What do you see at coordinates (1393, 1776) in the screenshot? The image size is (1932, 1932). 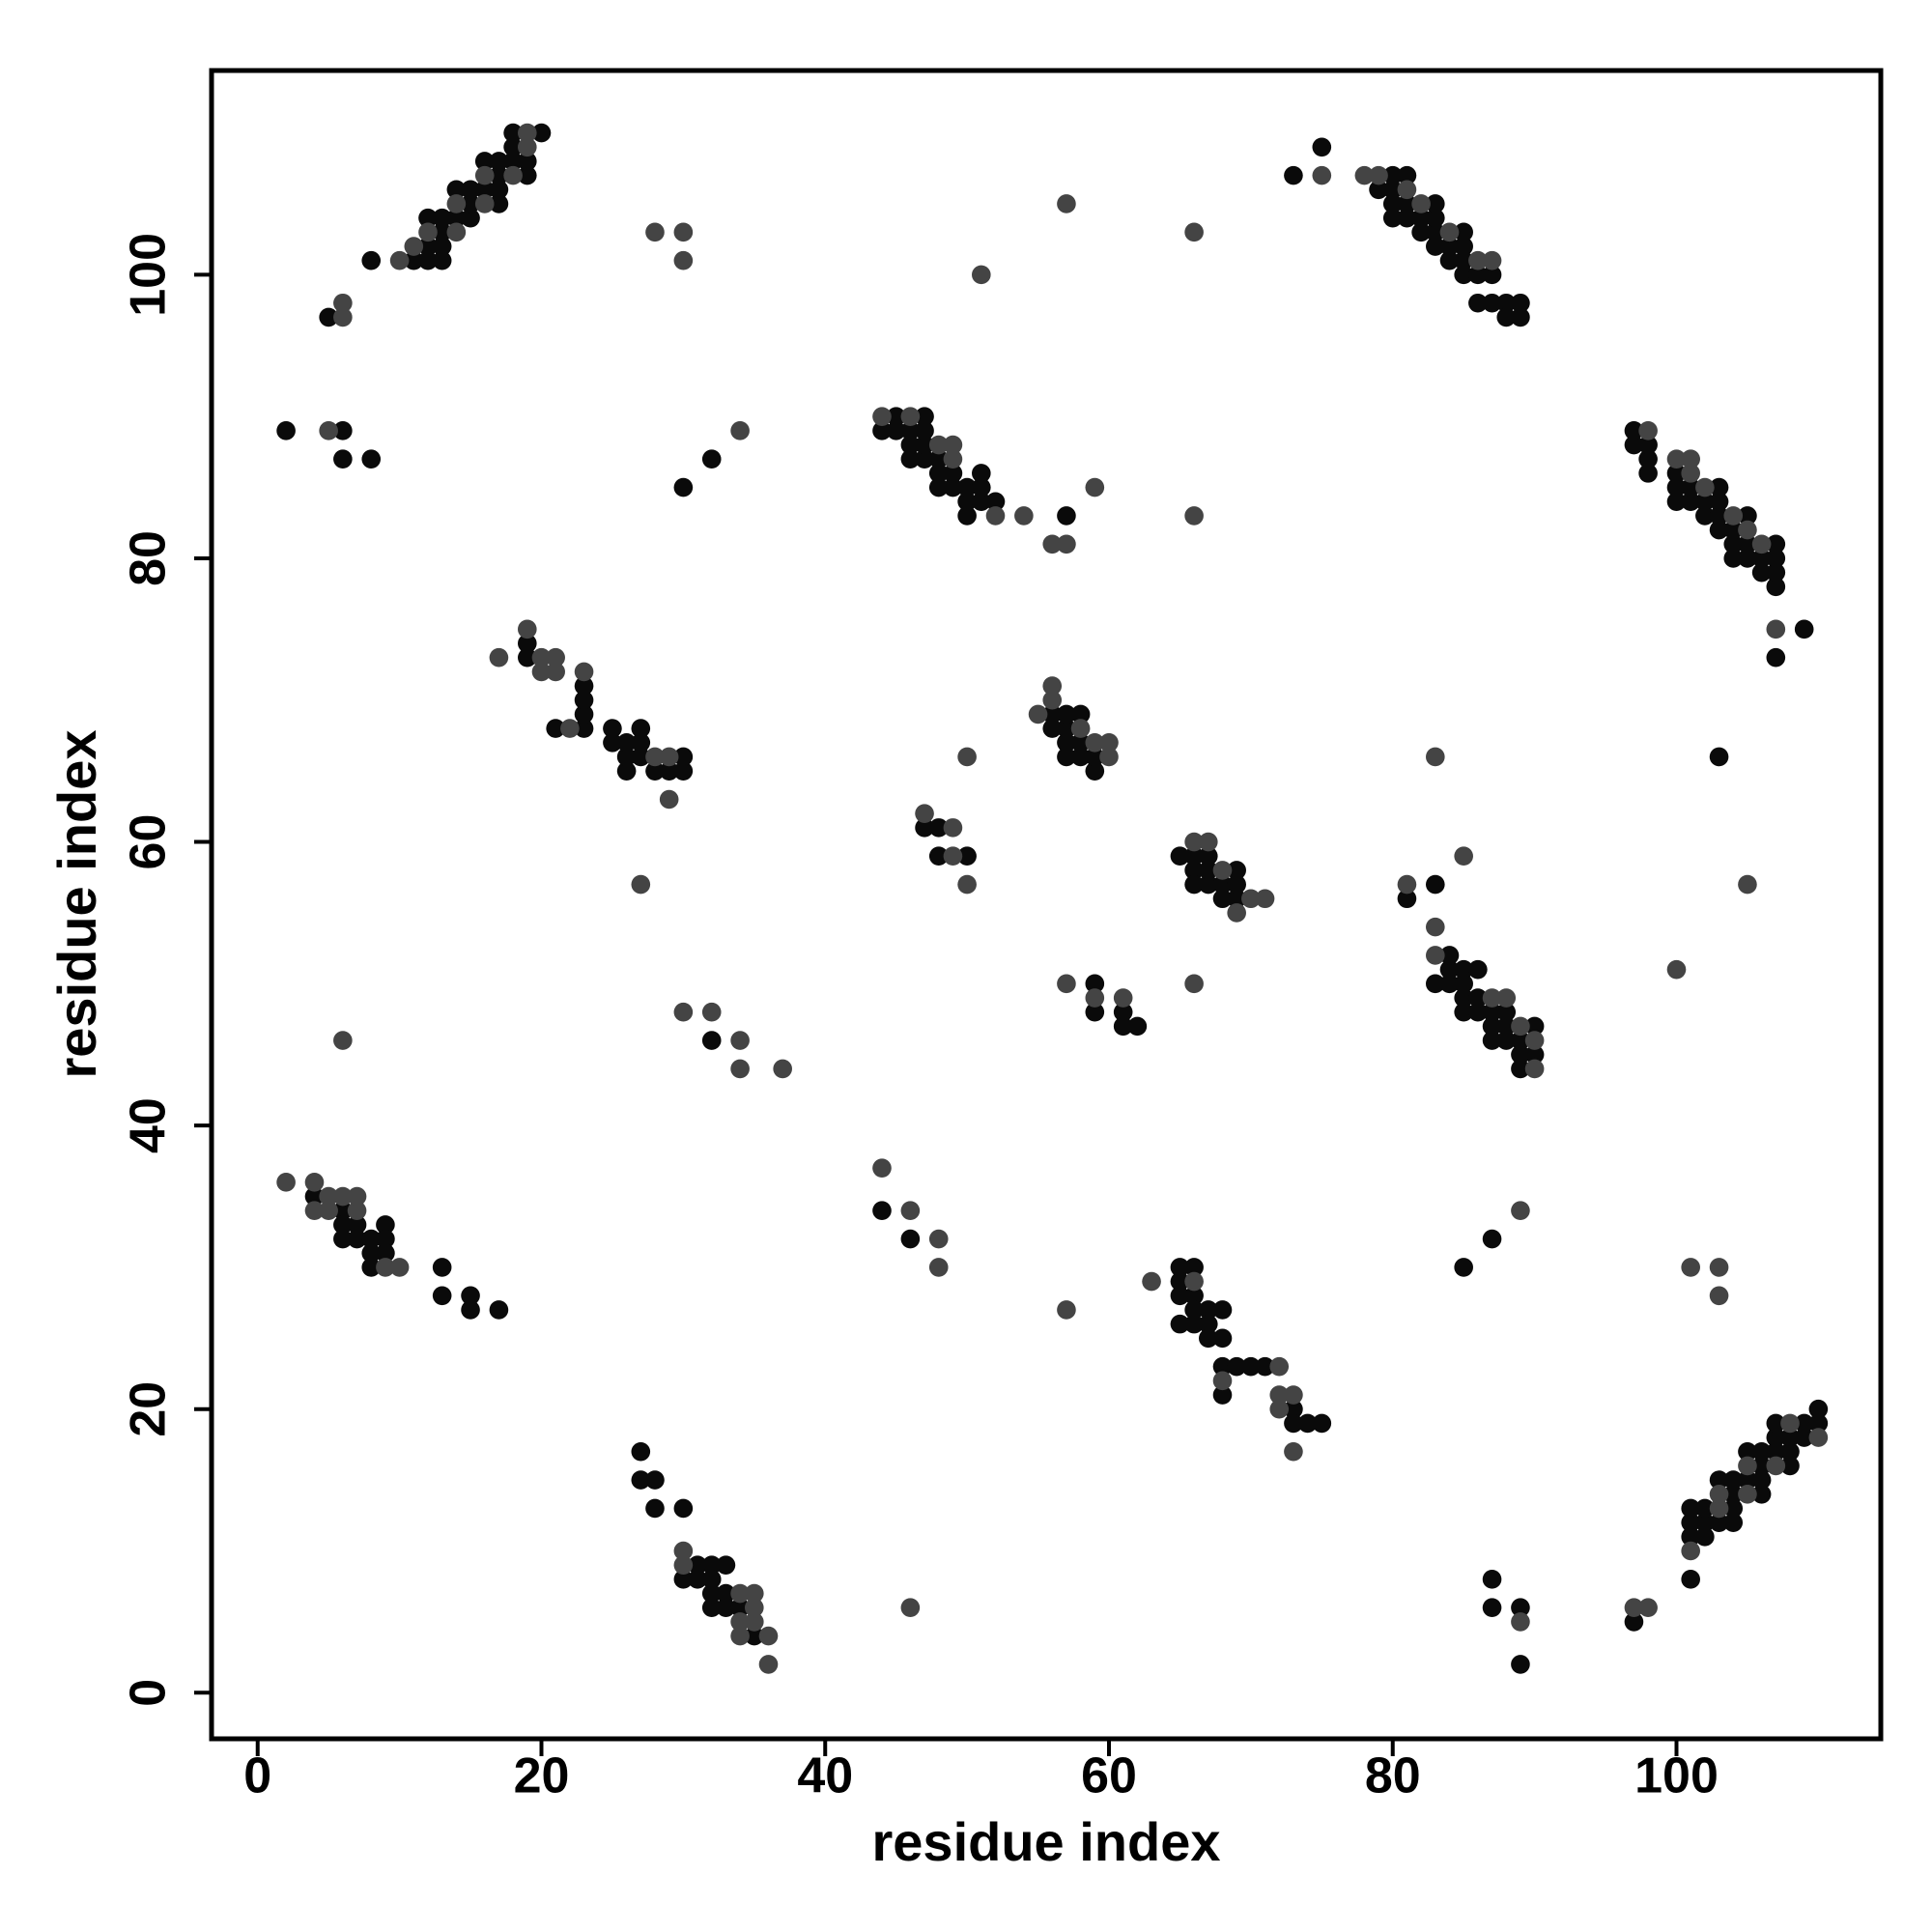 I see `x-tick-label: 80` at bounding box center [1393, 1776].